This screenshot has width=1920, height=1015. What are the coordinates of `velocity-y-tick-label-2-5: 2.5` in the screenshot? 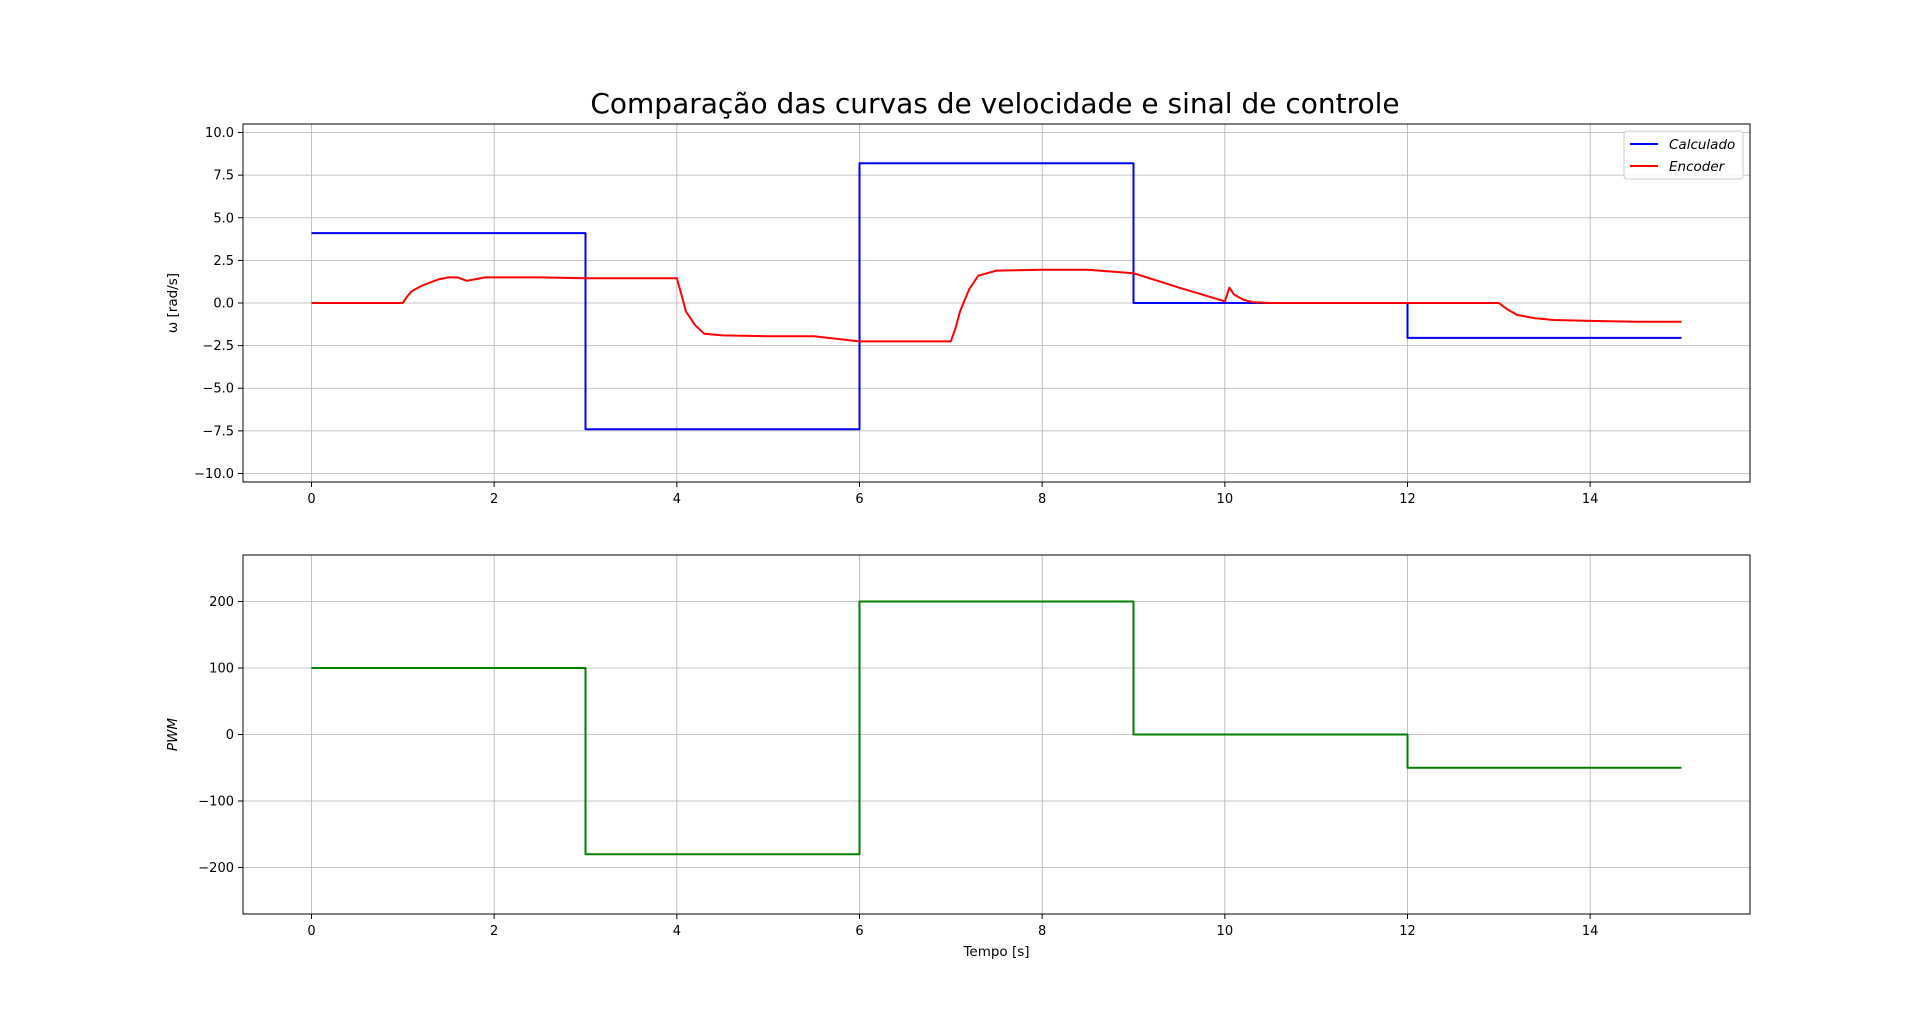 It's located at (223, 261).